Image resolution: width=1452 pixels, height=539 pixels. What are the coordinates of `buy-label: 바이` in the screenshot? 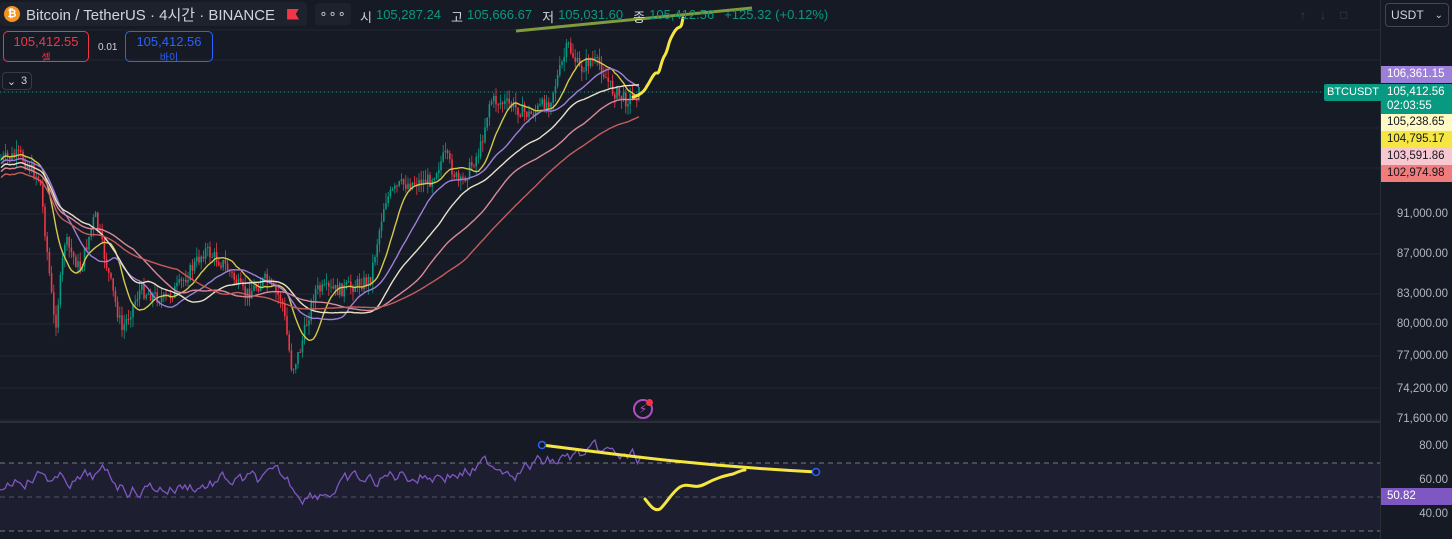 It's located at (169, 58).